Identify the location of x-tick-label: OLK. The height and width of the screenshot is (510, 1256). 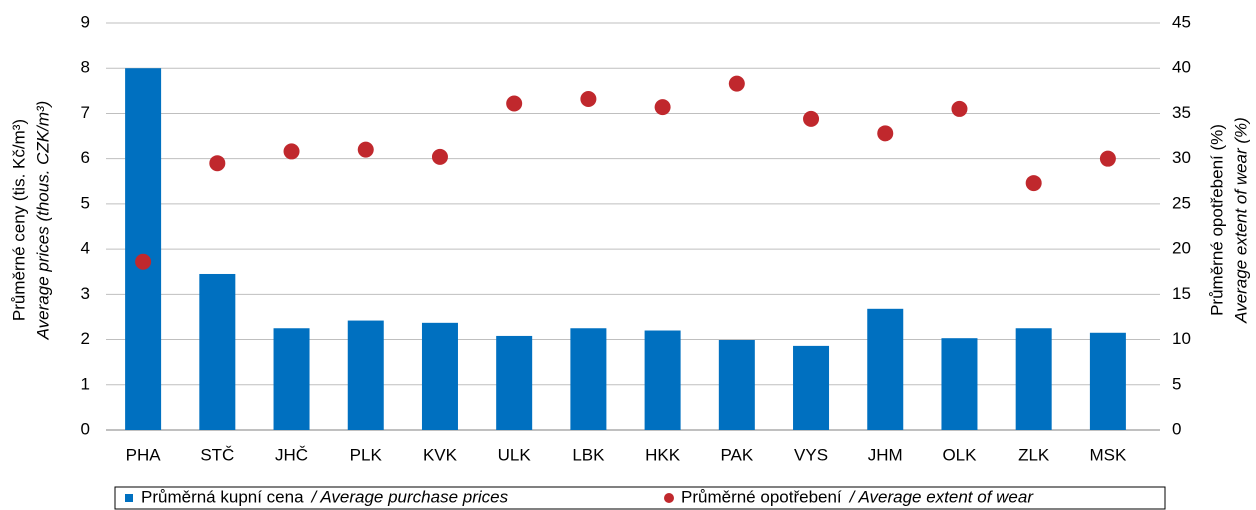
(959, 454).